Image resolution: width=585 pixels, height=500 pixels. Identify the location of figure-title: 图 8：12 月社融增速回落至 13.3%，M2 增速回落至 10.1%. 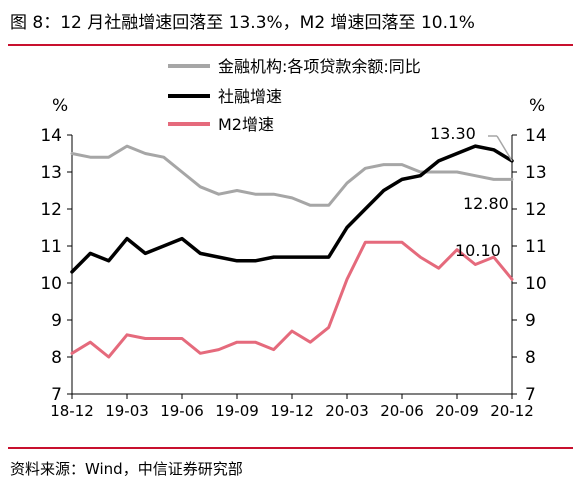
(242, 23).